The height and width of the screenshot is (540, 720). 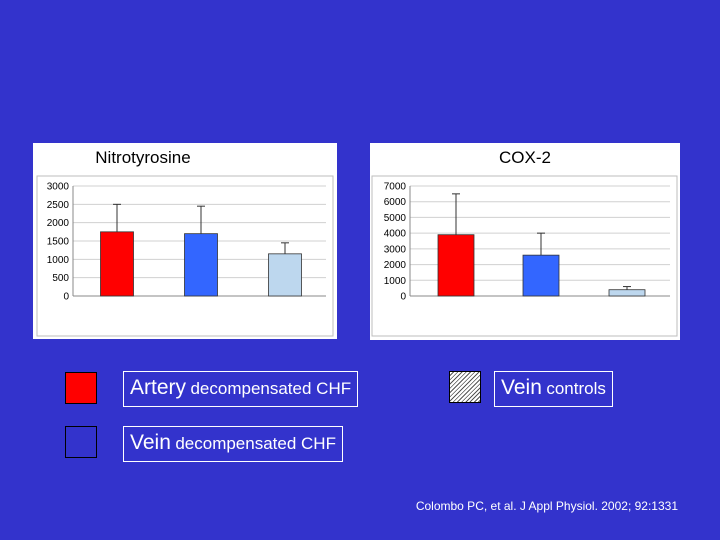 I want to click on y-tick-label: 7000, so click(x=395, y=187).